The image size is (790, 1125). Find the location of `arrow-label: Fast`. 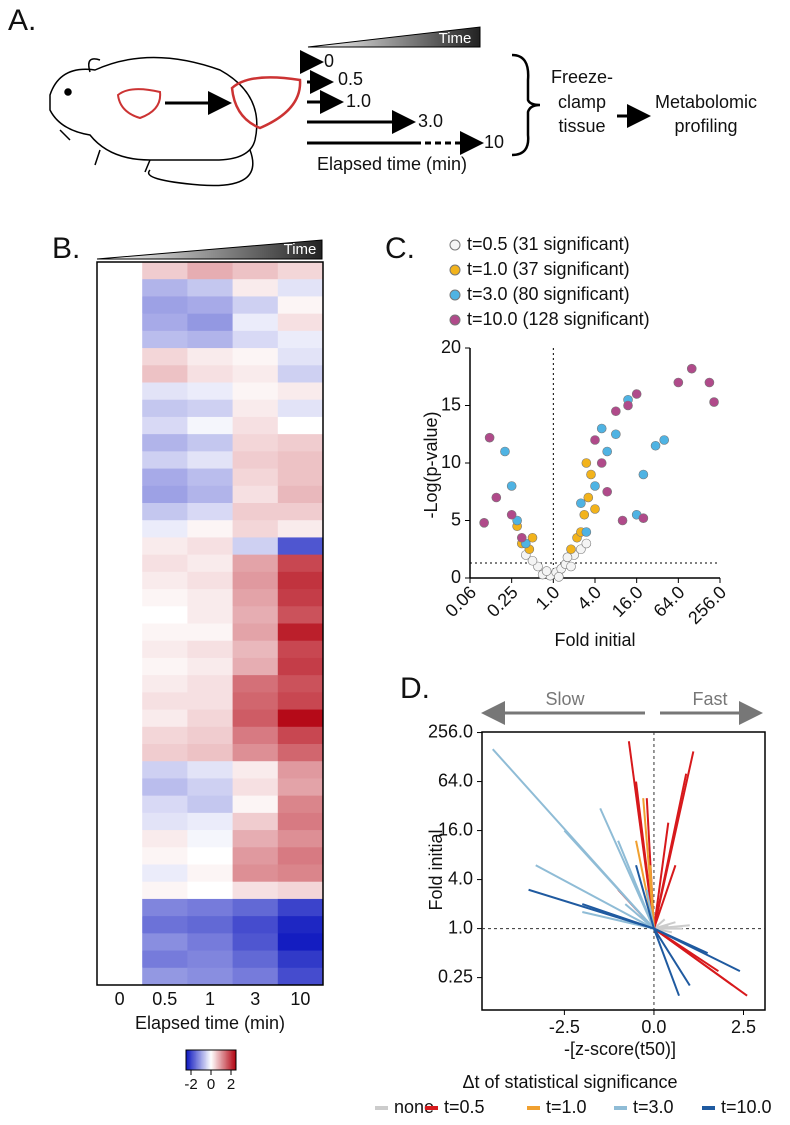

arrow-label: Fast is located at coordinates (709, 699).